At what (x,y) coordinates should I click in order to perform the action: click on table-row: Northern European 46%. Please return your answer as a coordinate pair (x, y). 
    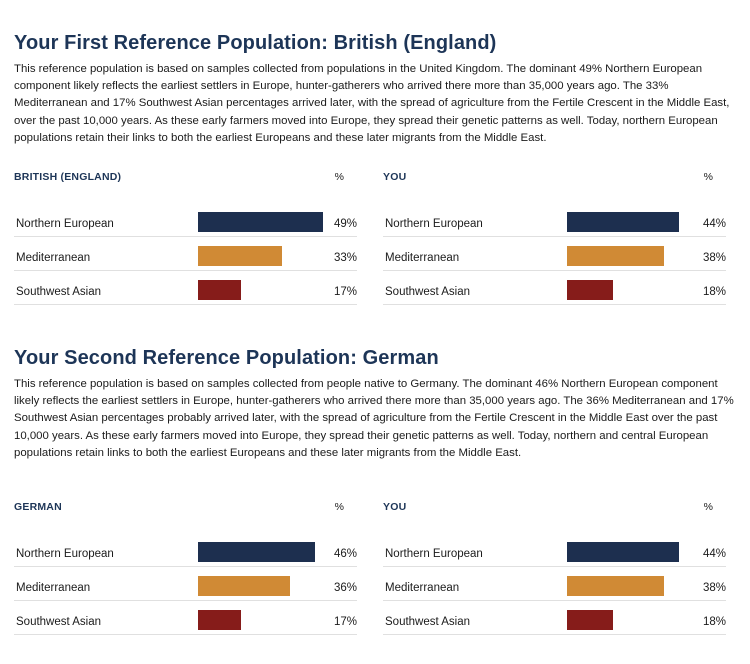
    Looking at the image, I should click on (185, 550).